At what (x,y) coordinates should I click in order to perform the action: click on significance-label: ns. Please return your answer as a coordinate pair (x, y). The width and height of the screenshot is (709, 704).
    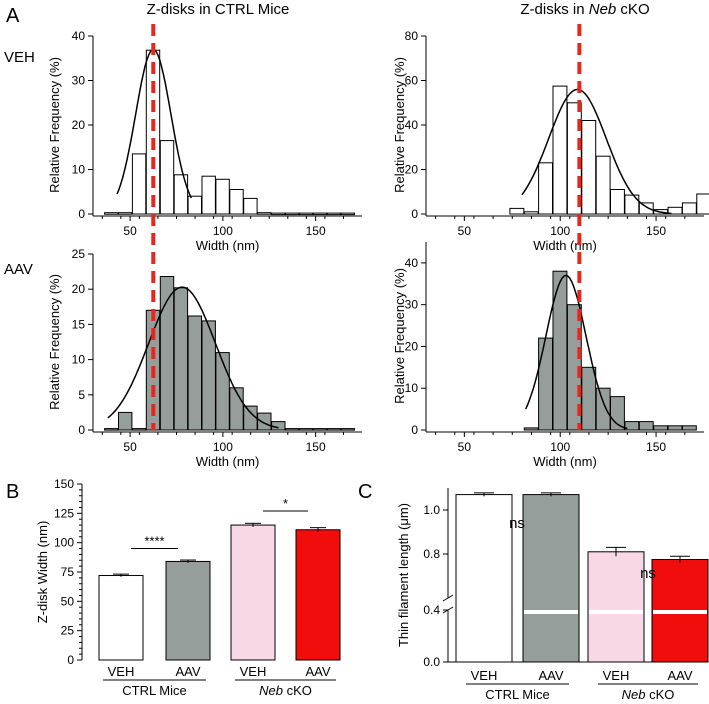
    Looking at the image, I should click on (648, 573).